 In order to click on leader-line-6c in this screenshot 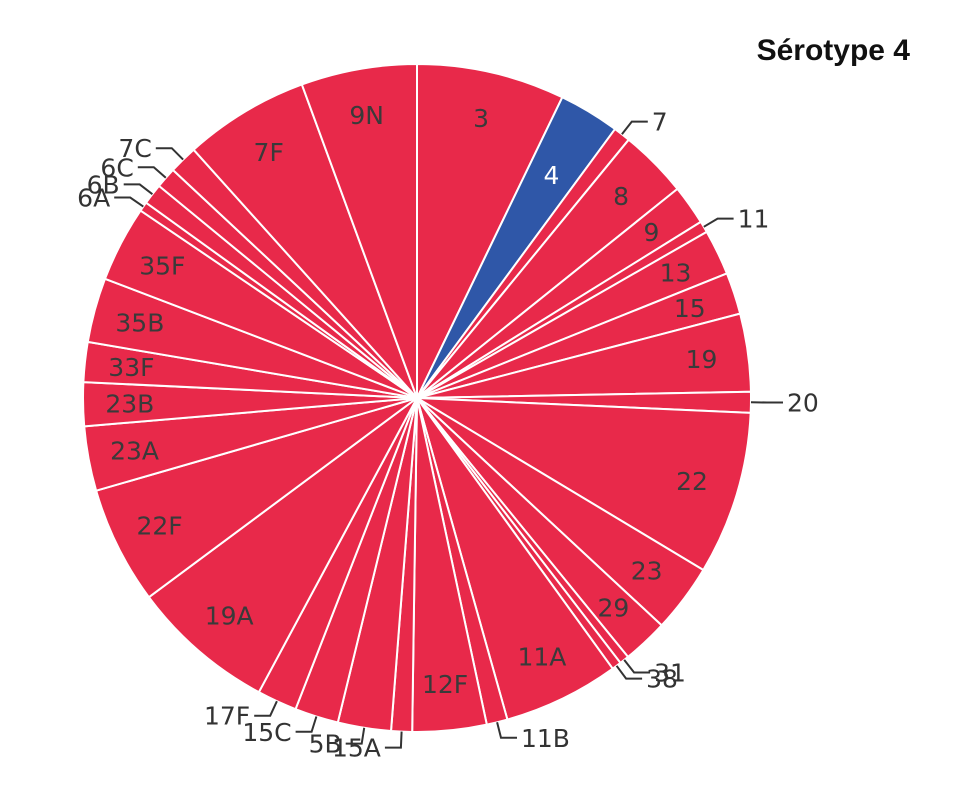, I will do `click(152, 172)`.